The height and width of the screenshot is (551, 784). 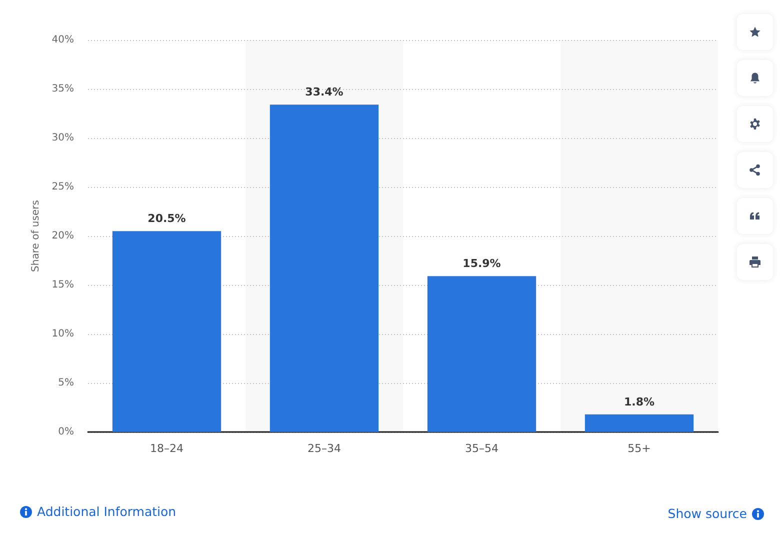 I want to click on y-tick-label: 35%, so click(x=63, y=89).